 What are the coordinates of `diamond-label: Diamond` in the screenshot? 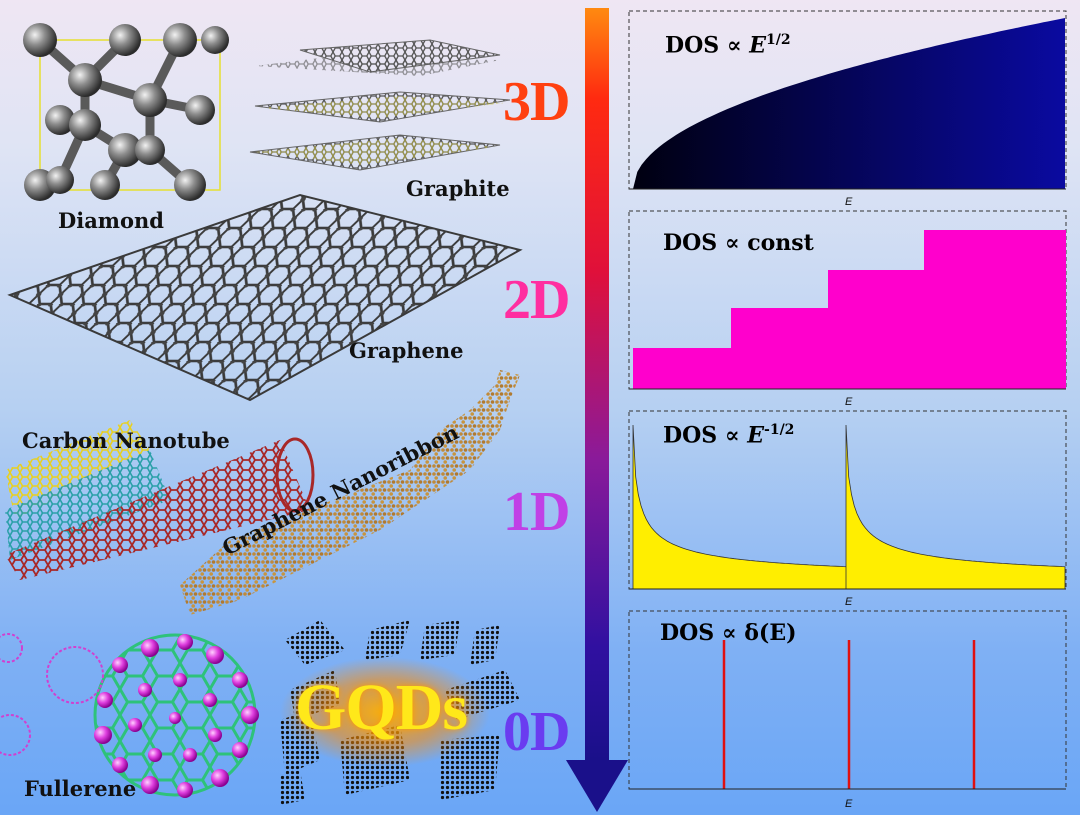 It's located at (111, 220).